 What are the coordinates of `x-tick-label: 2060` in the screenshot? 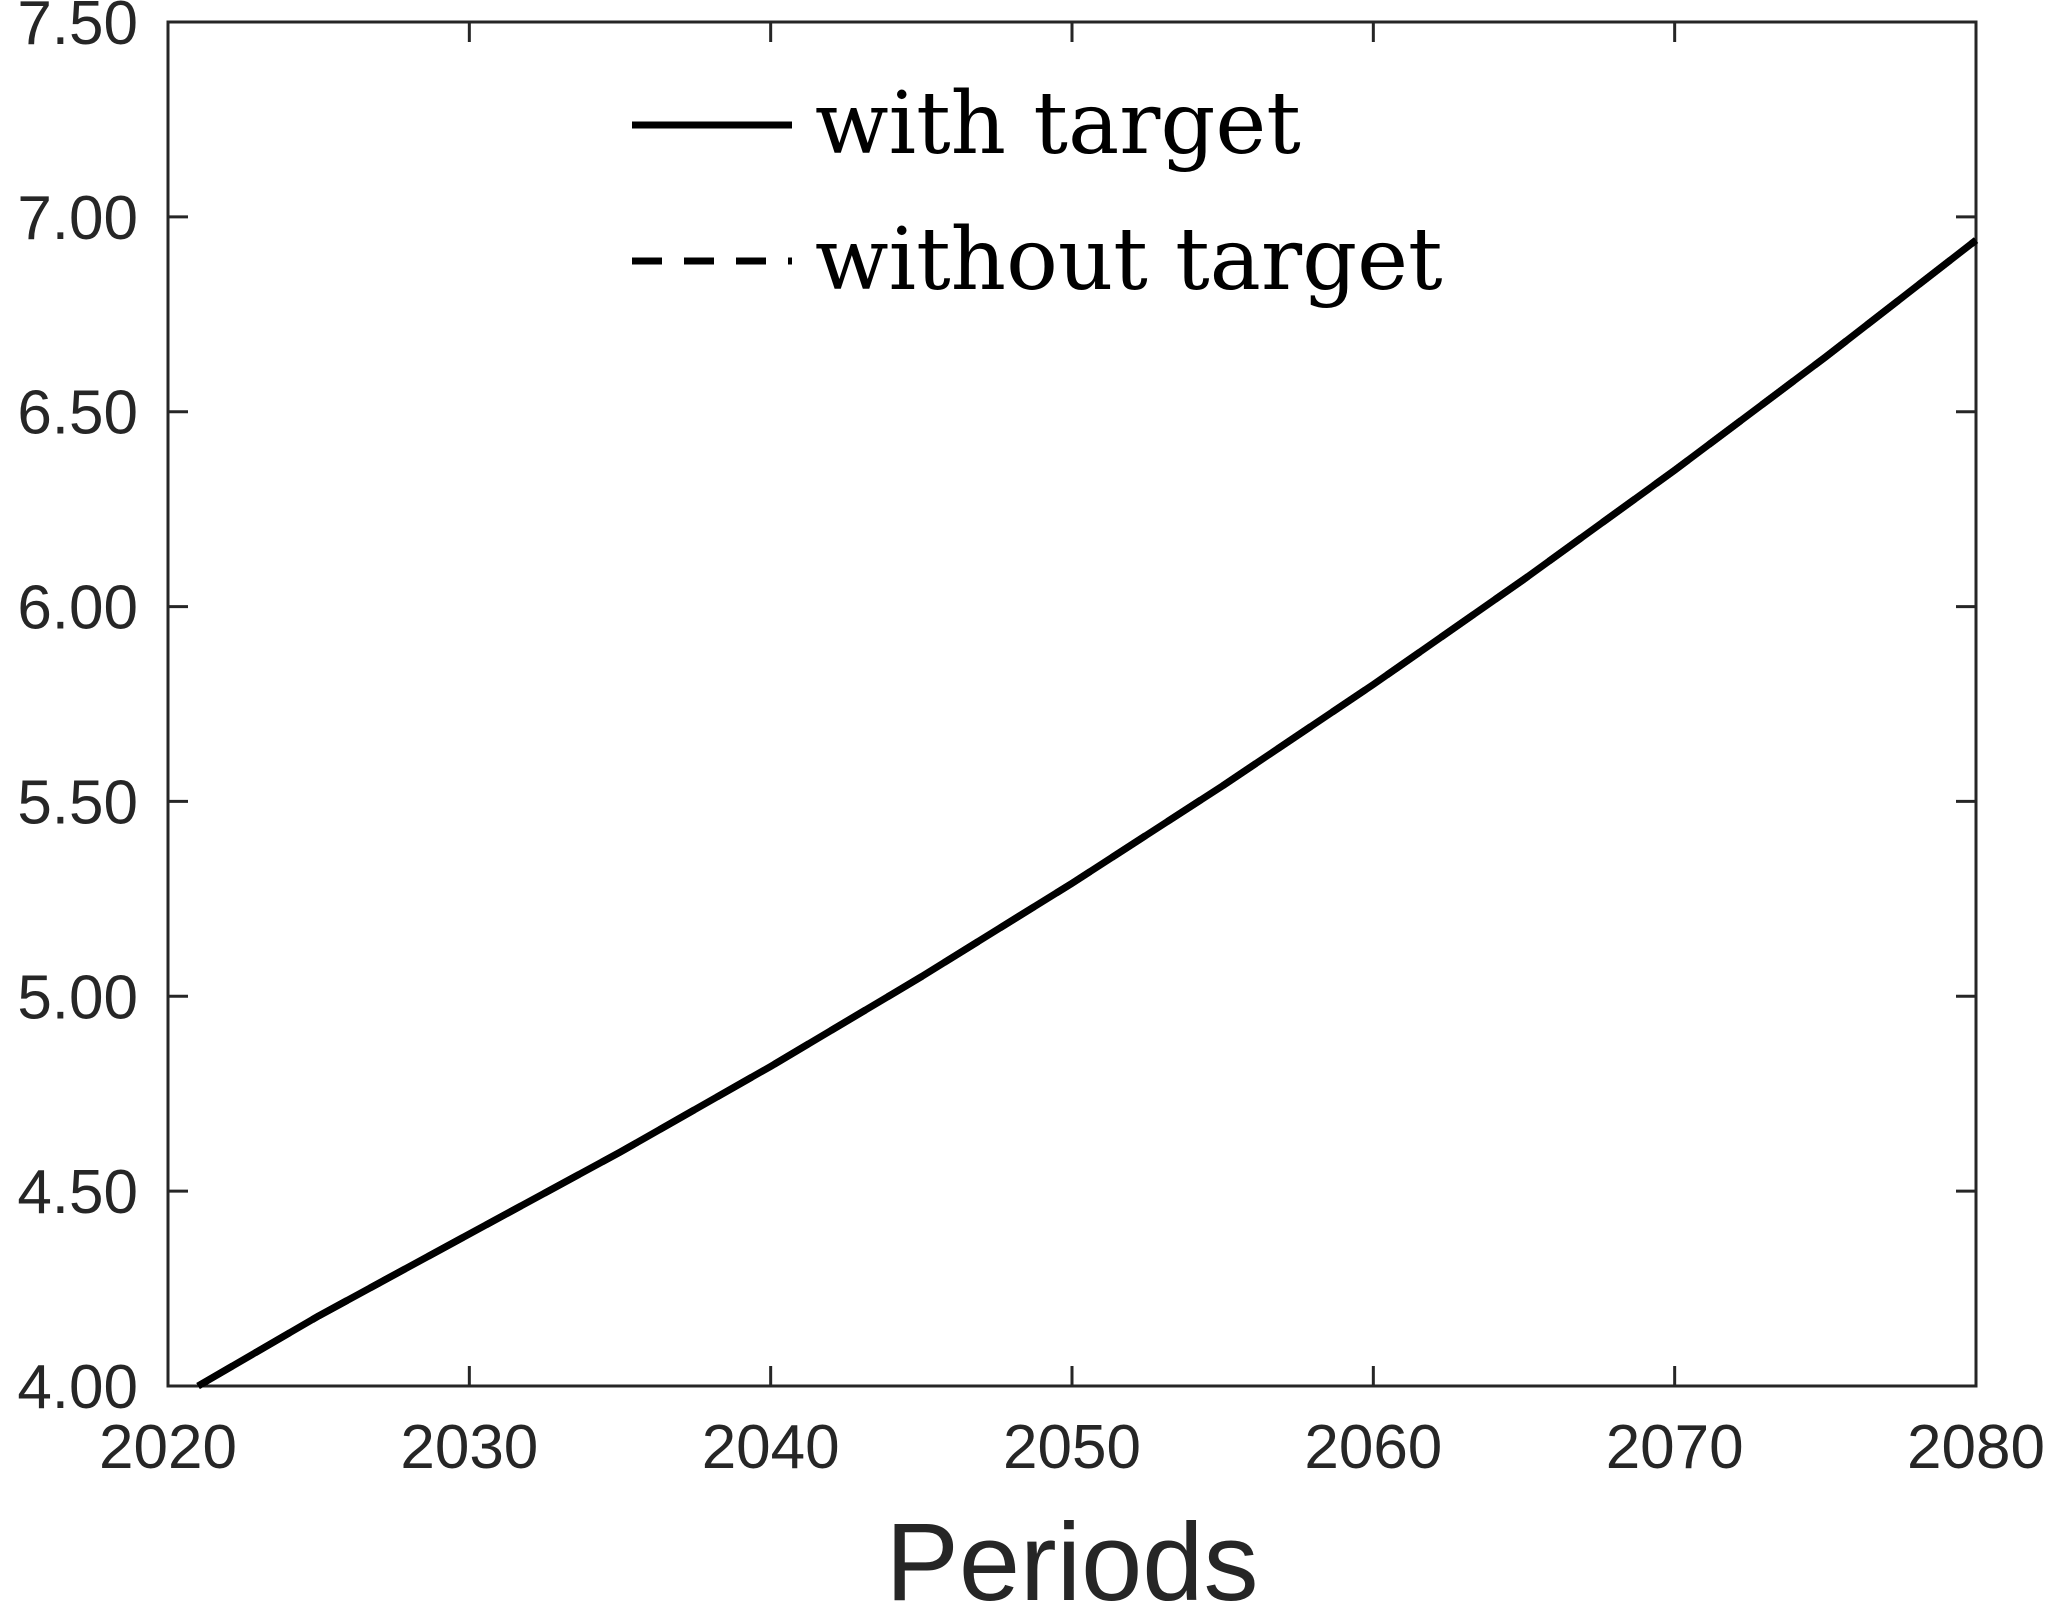 It's located at (1373, 1447).